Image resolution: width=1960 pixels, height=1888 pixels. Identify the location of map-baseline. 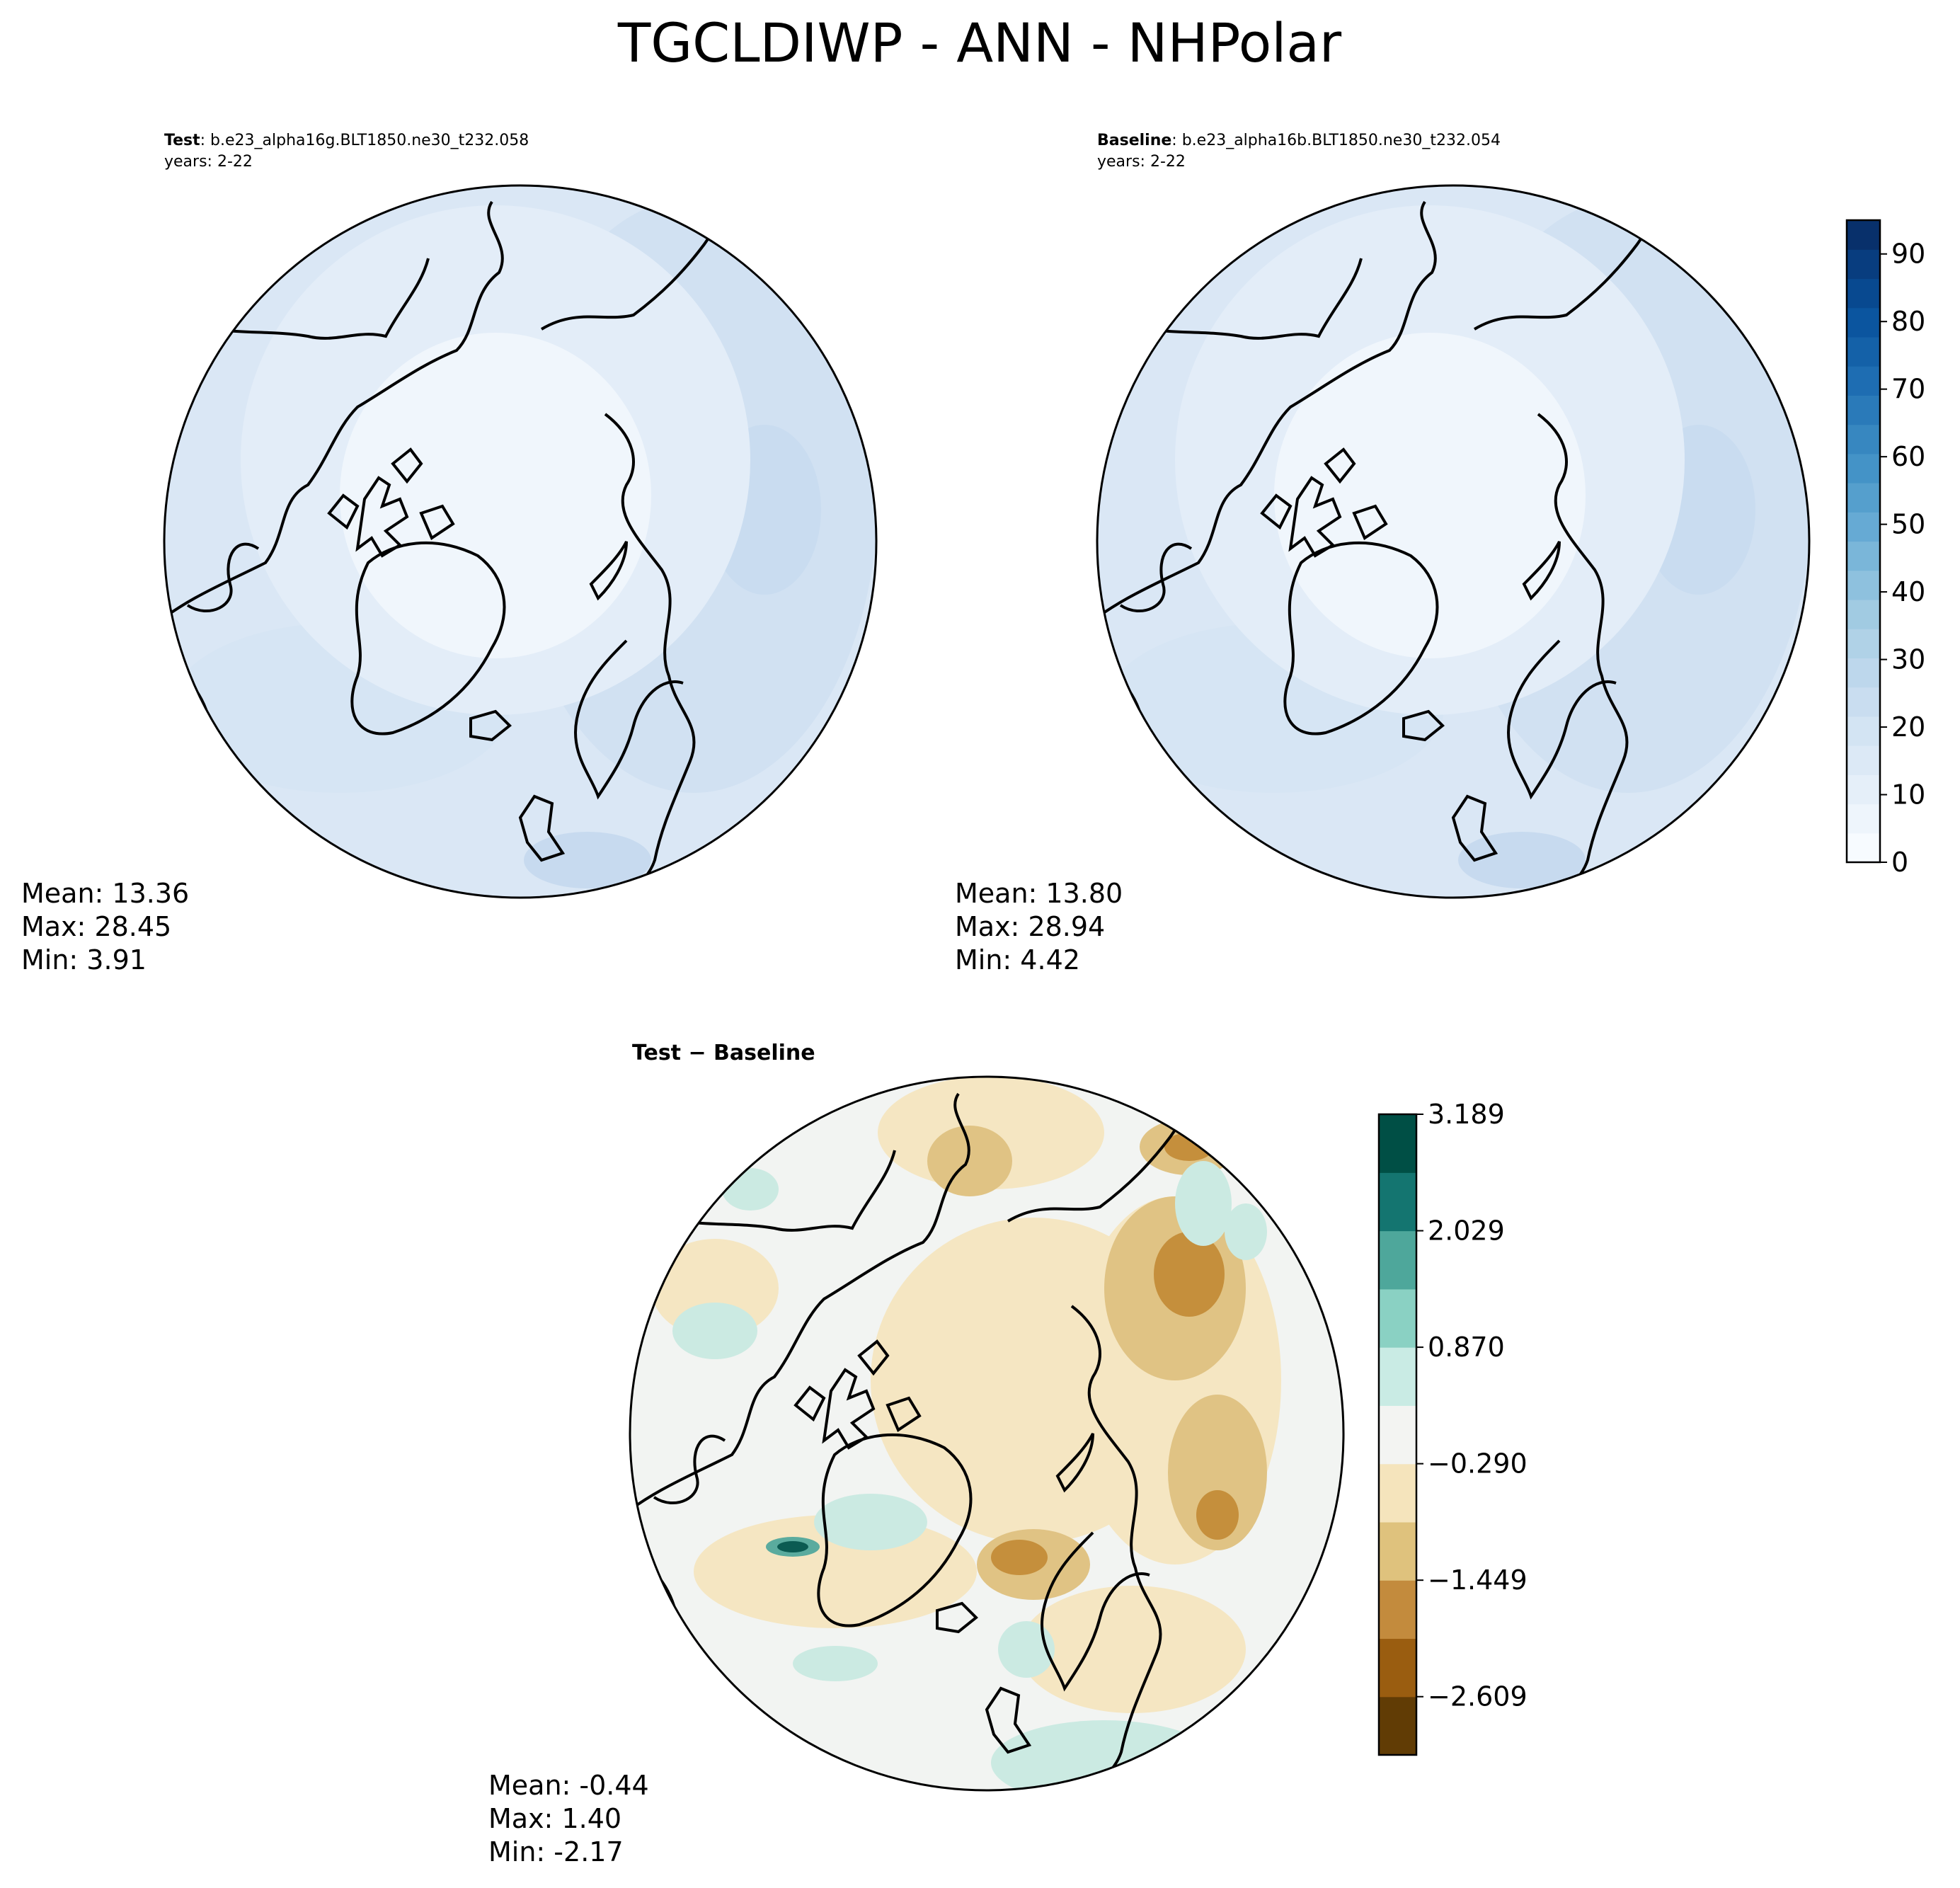
(1453, 541).